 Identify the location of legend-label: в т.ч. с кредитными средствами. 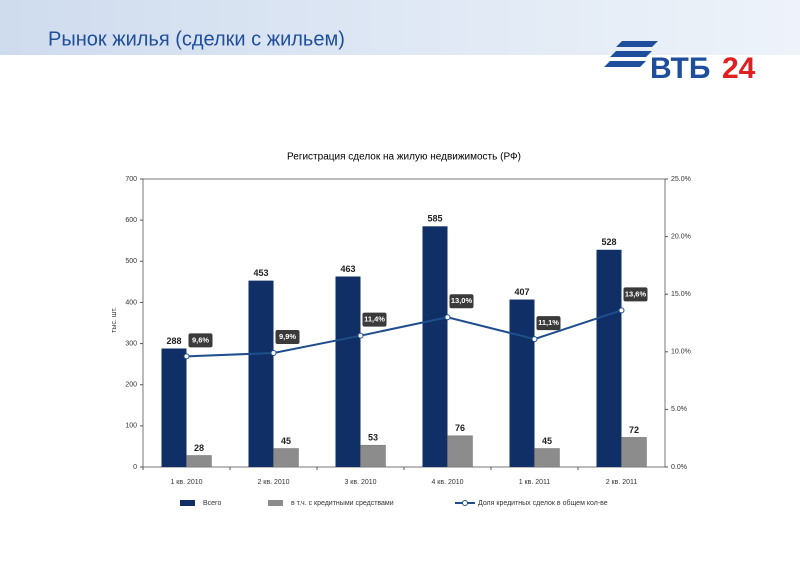
(342, 503).